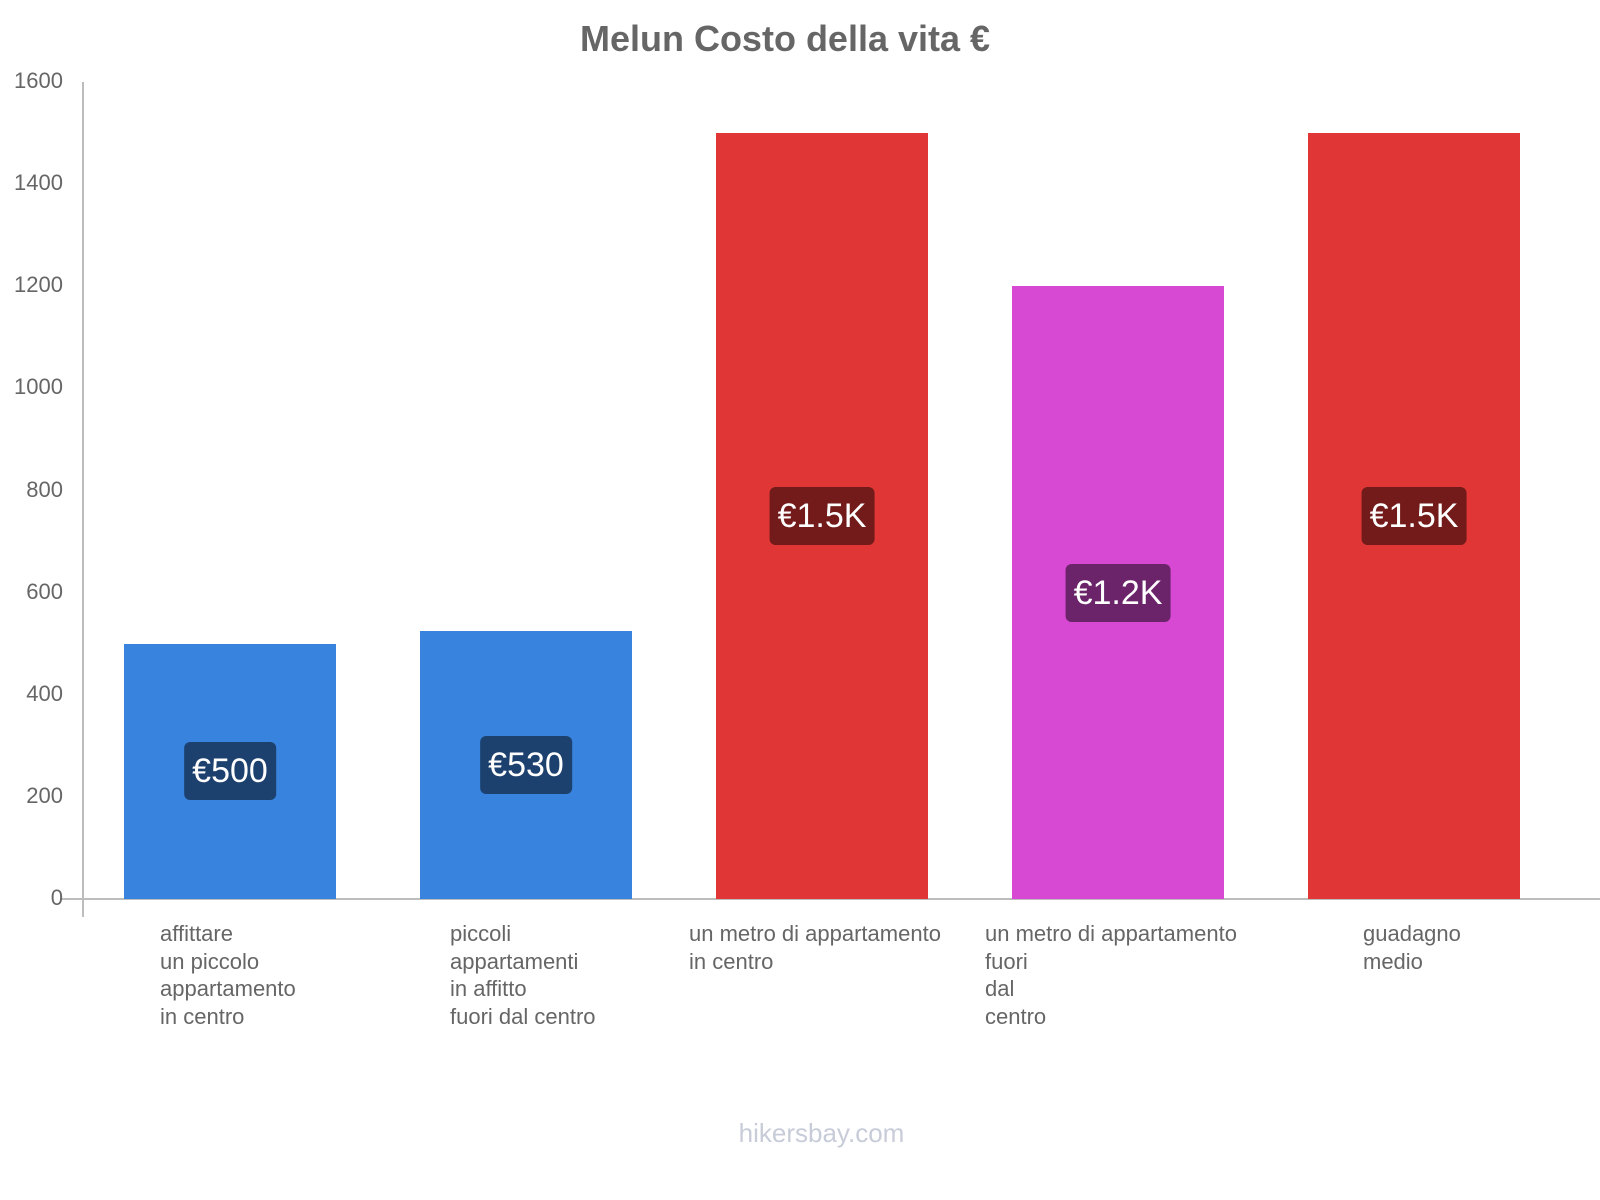 This screenshot has height=1200, width=1600. What do you see at coordinates (1118, 592) in the screenshot?
I see `value-label-badge: €1.2K` at bounding box center [1118, 592].